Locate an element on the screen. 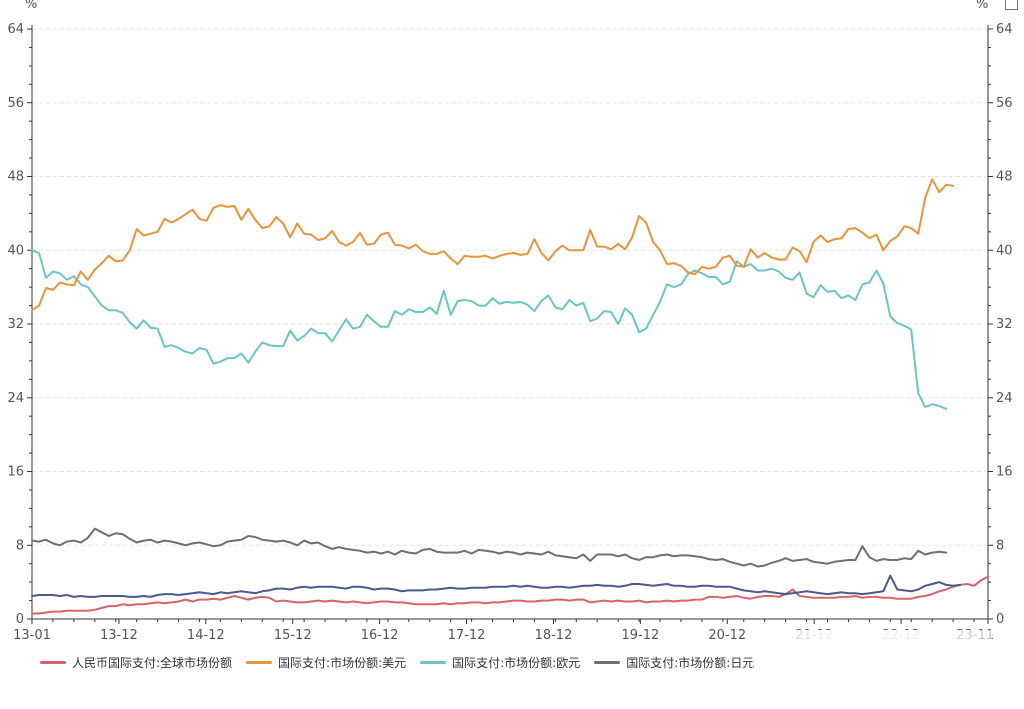  y-tick-label-right: 48 is located at coordinates (1004, 177).